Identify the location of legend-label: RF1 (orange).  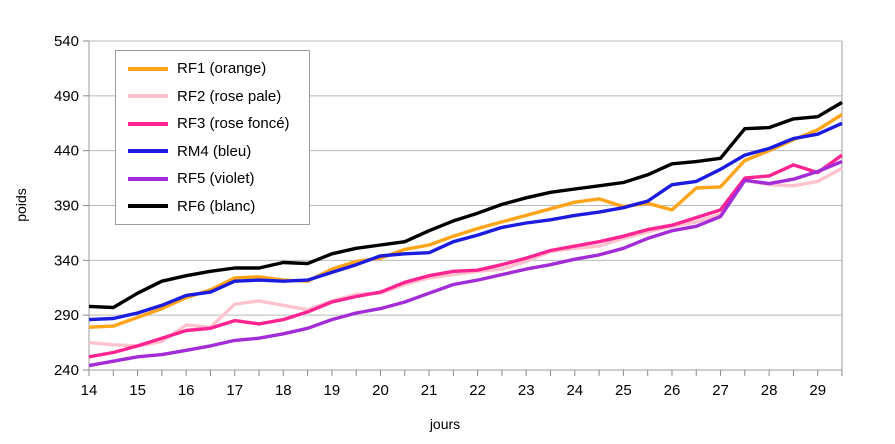
(222, 69).